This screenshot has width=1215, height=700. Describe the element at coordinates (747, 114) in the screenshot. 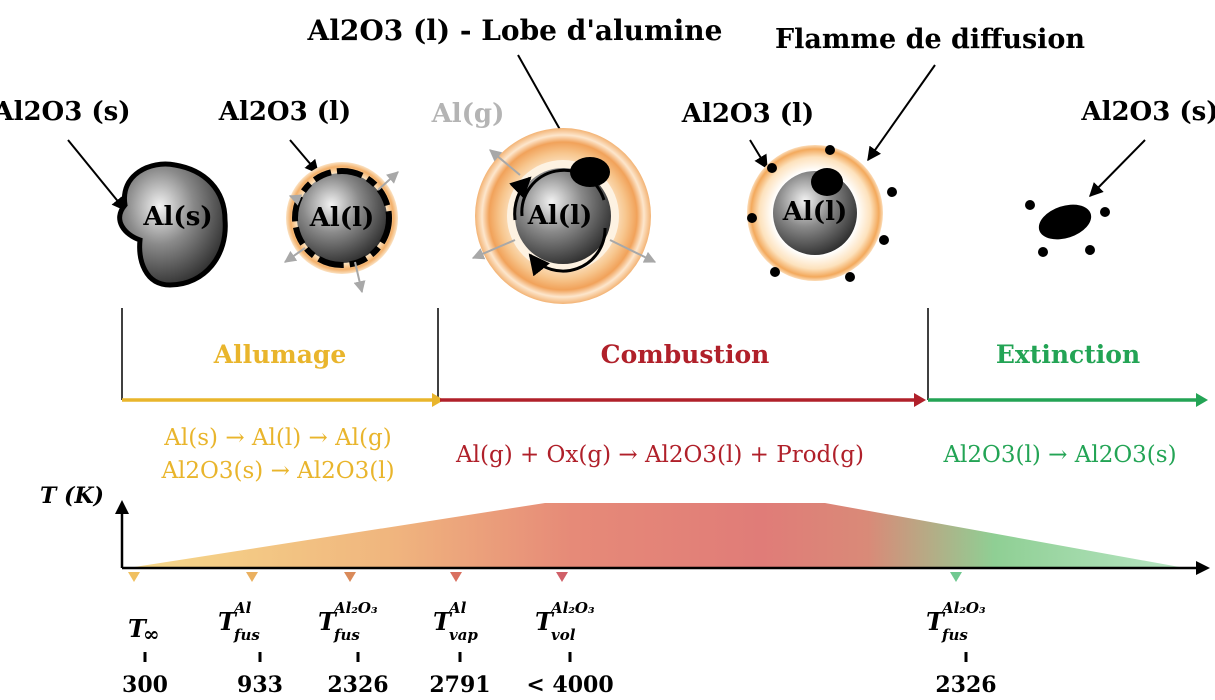

I see `label-oxide-liquid-4: Al2O3 (l)` at that location.